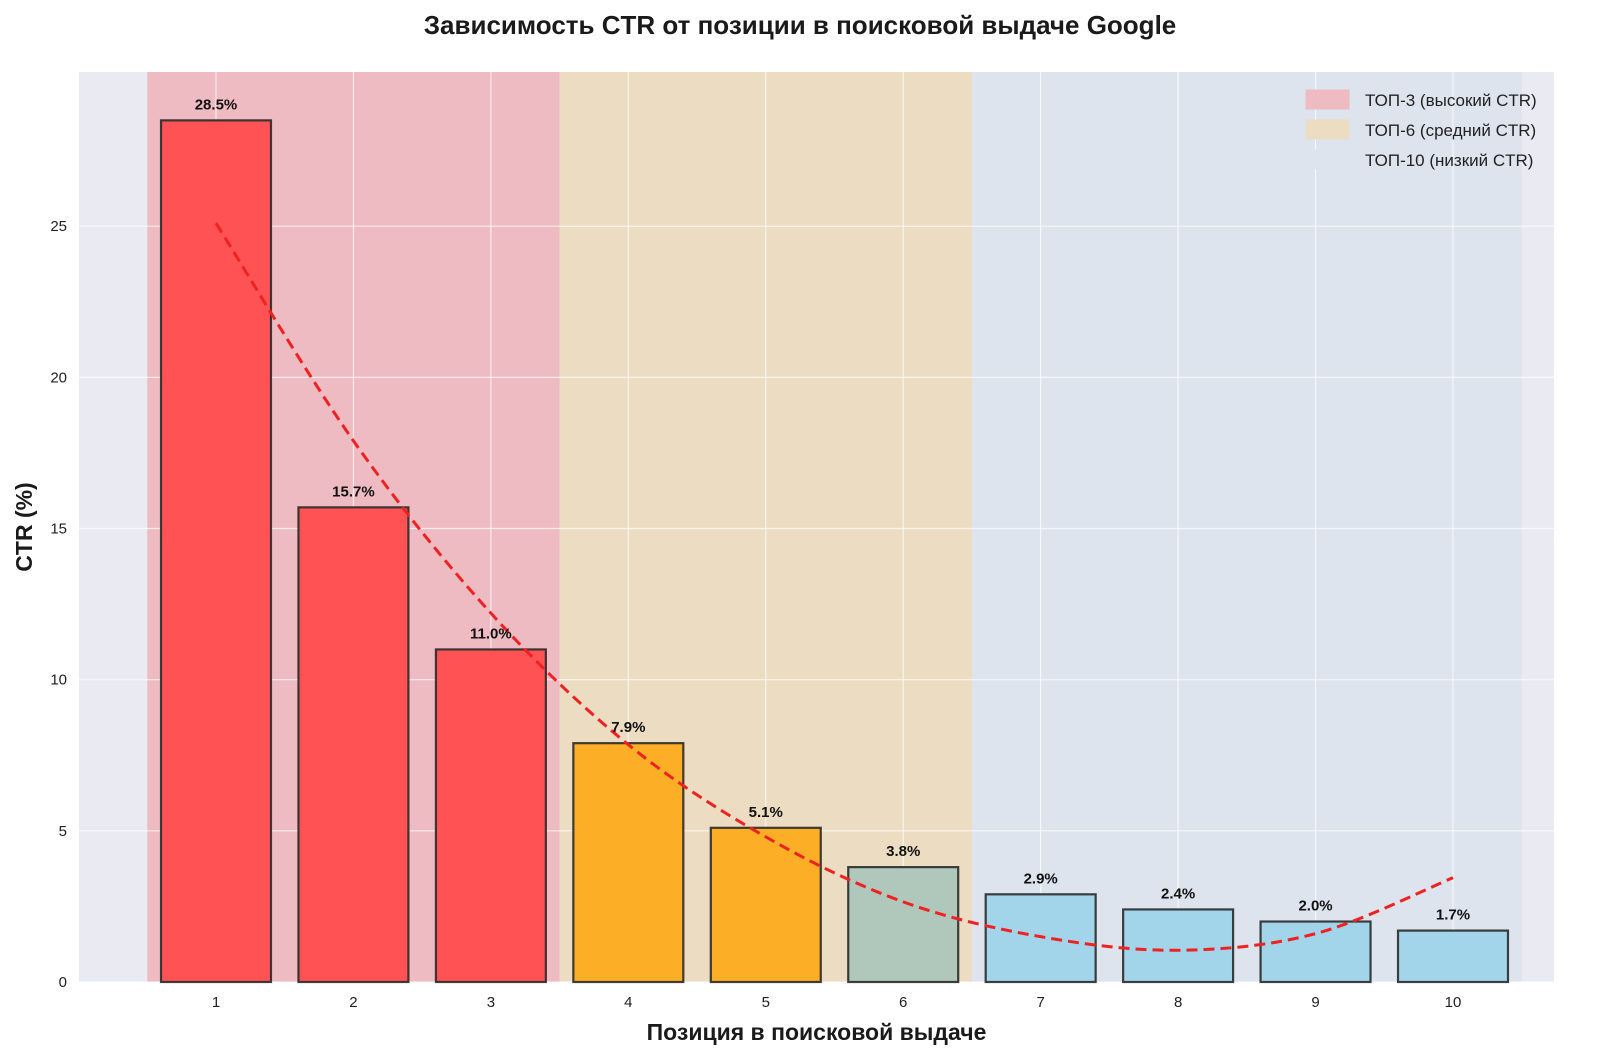 The height and width of the screenshot is (1058, 1600). Describe the element at coordinates (58, 604) in the screenshot. I see `y-axis-ticks: 0 5 10 15 20 25` at that location.